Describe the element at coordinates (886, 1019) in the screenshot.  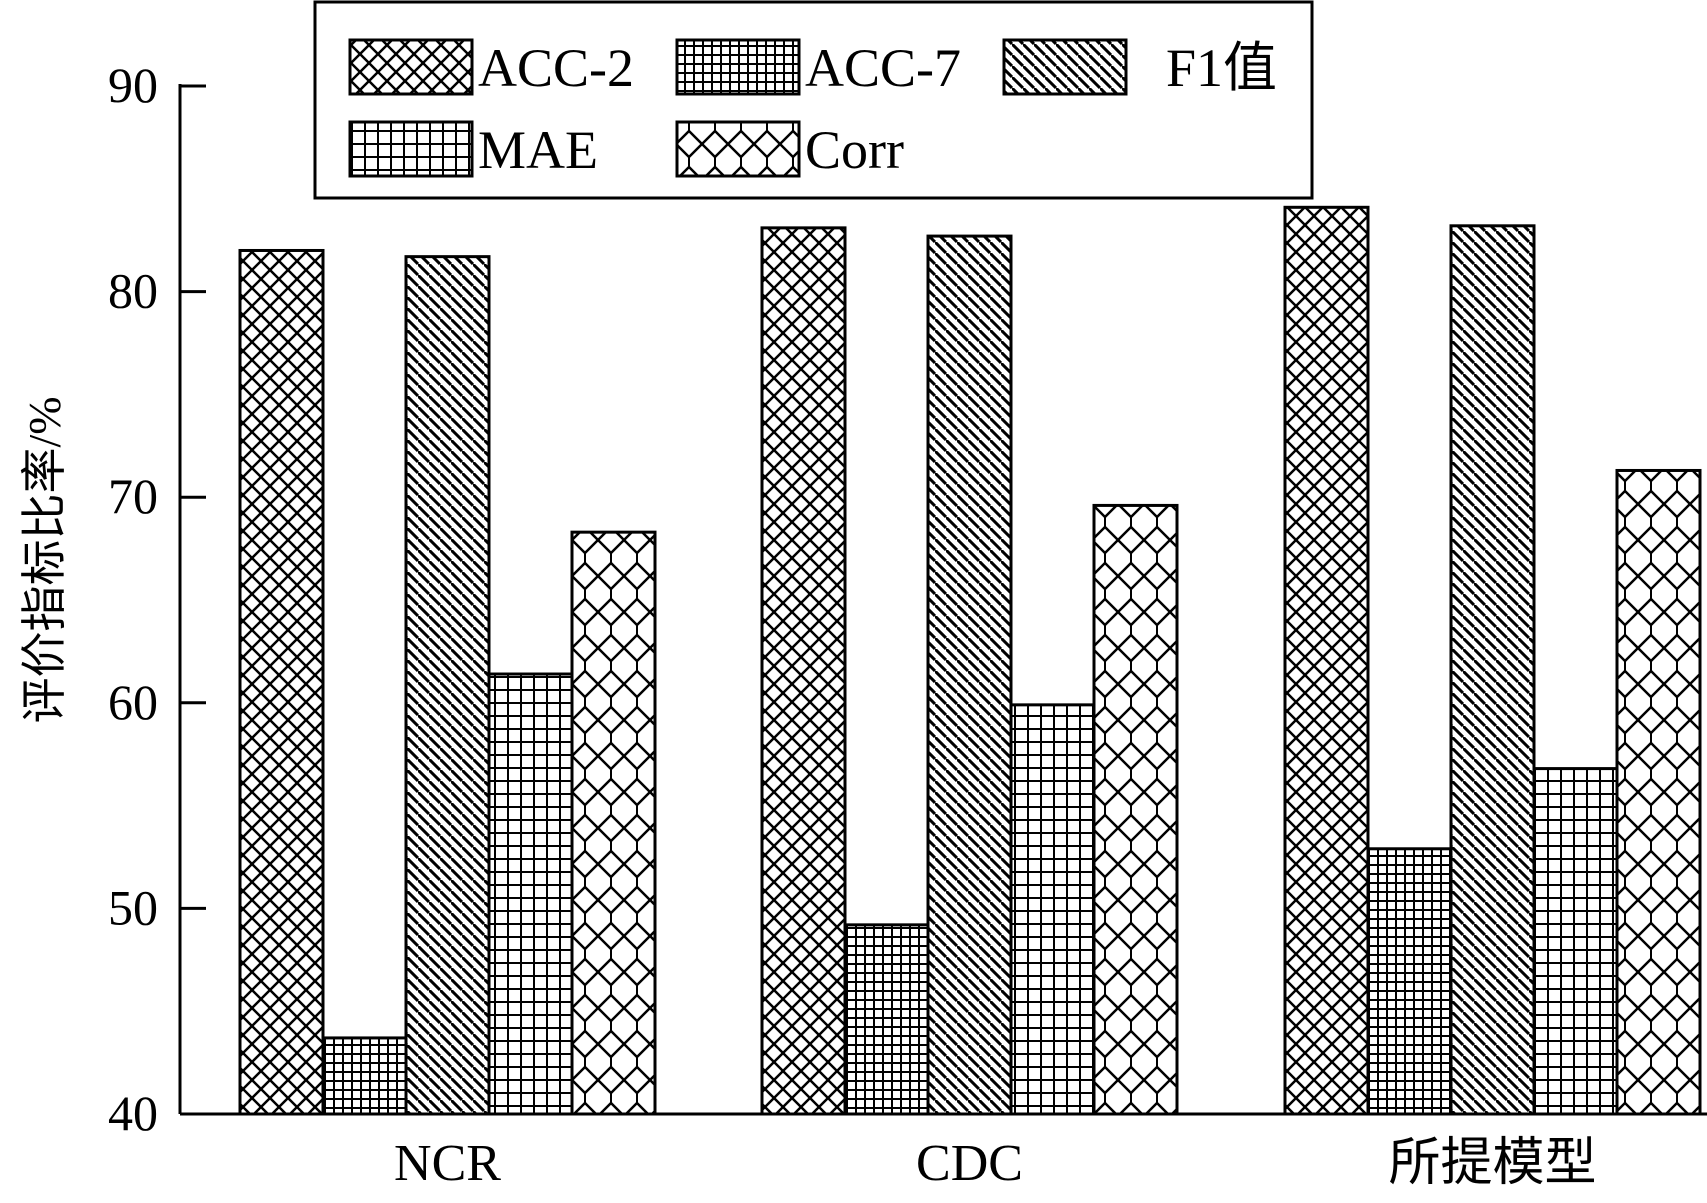
I see `bar-ACC-7-CDC` at that location.